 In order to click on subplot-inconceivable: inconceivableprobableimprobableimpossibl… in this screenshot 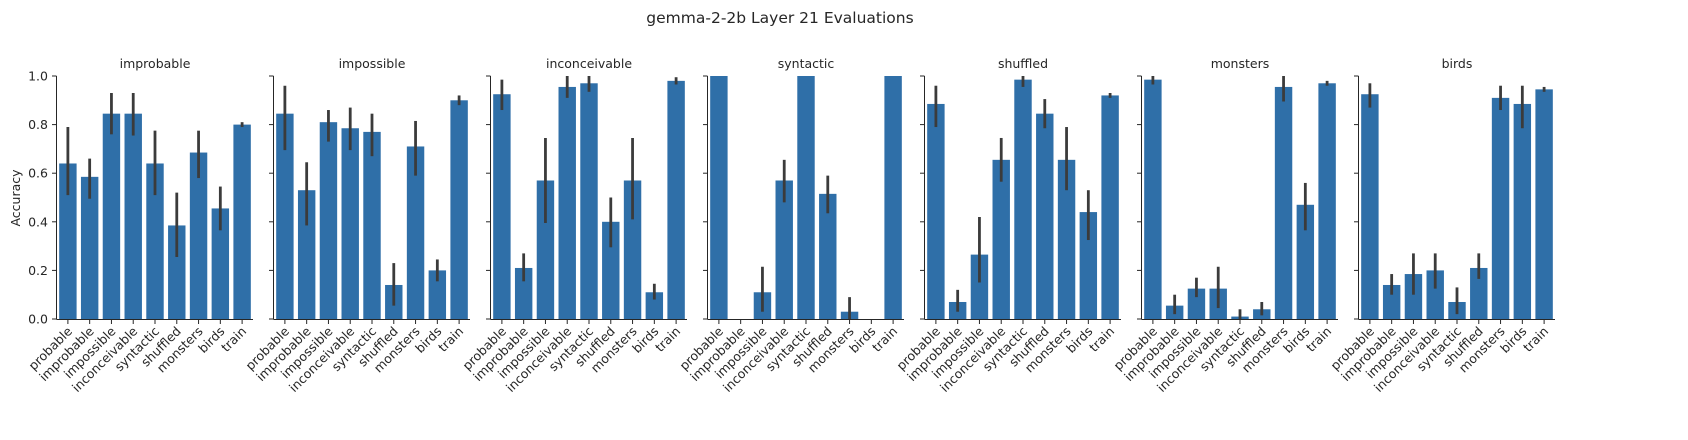, I will do `click(573, 225)`.